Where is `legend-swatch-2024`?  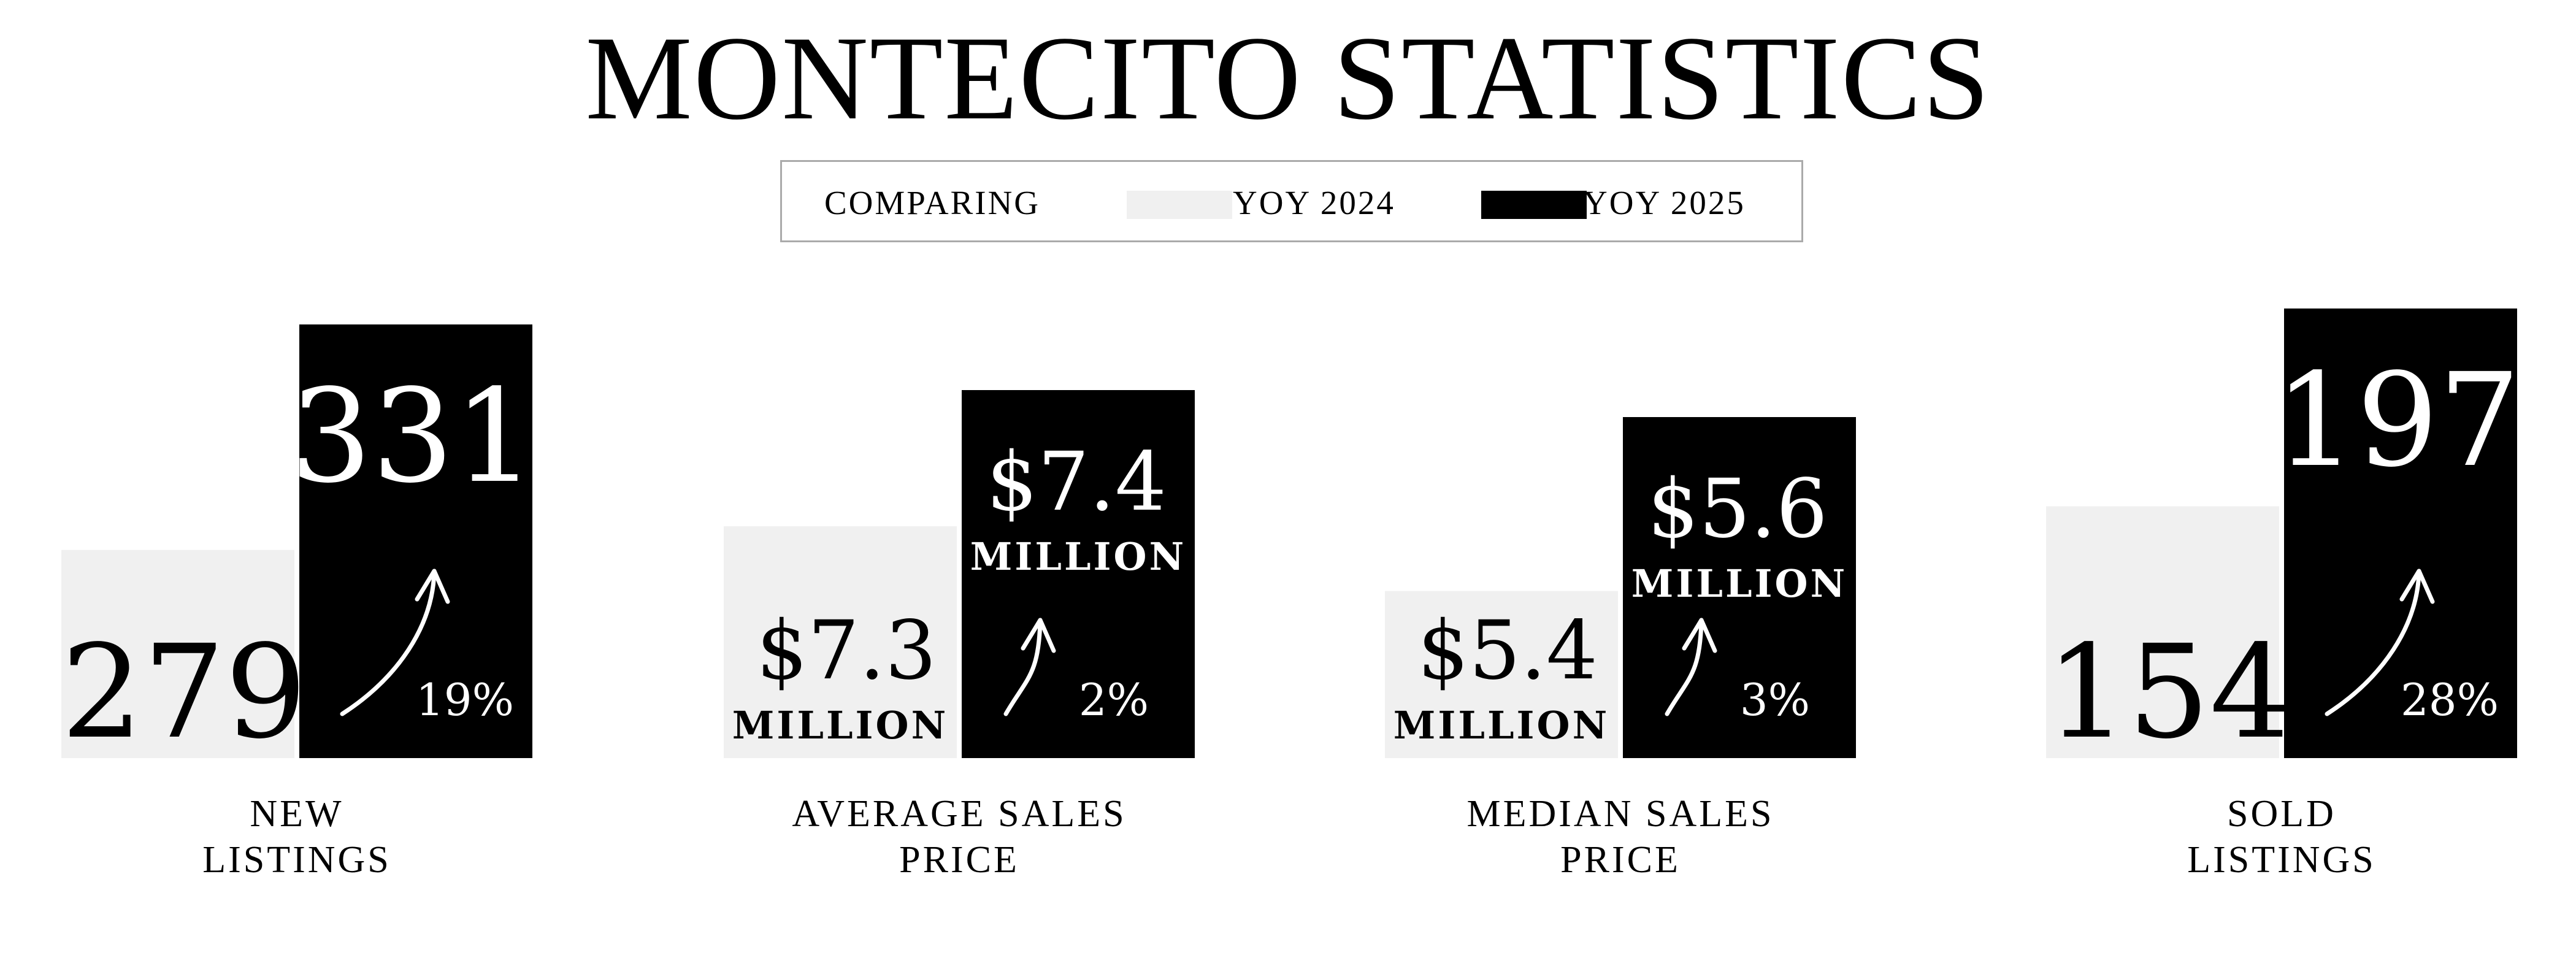
legend-swatch-2024 is located at coordinates (1179, 205).